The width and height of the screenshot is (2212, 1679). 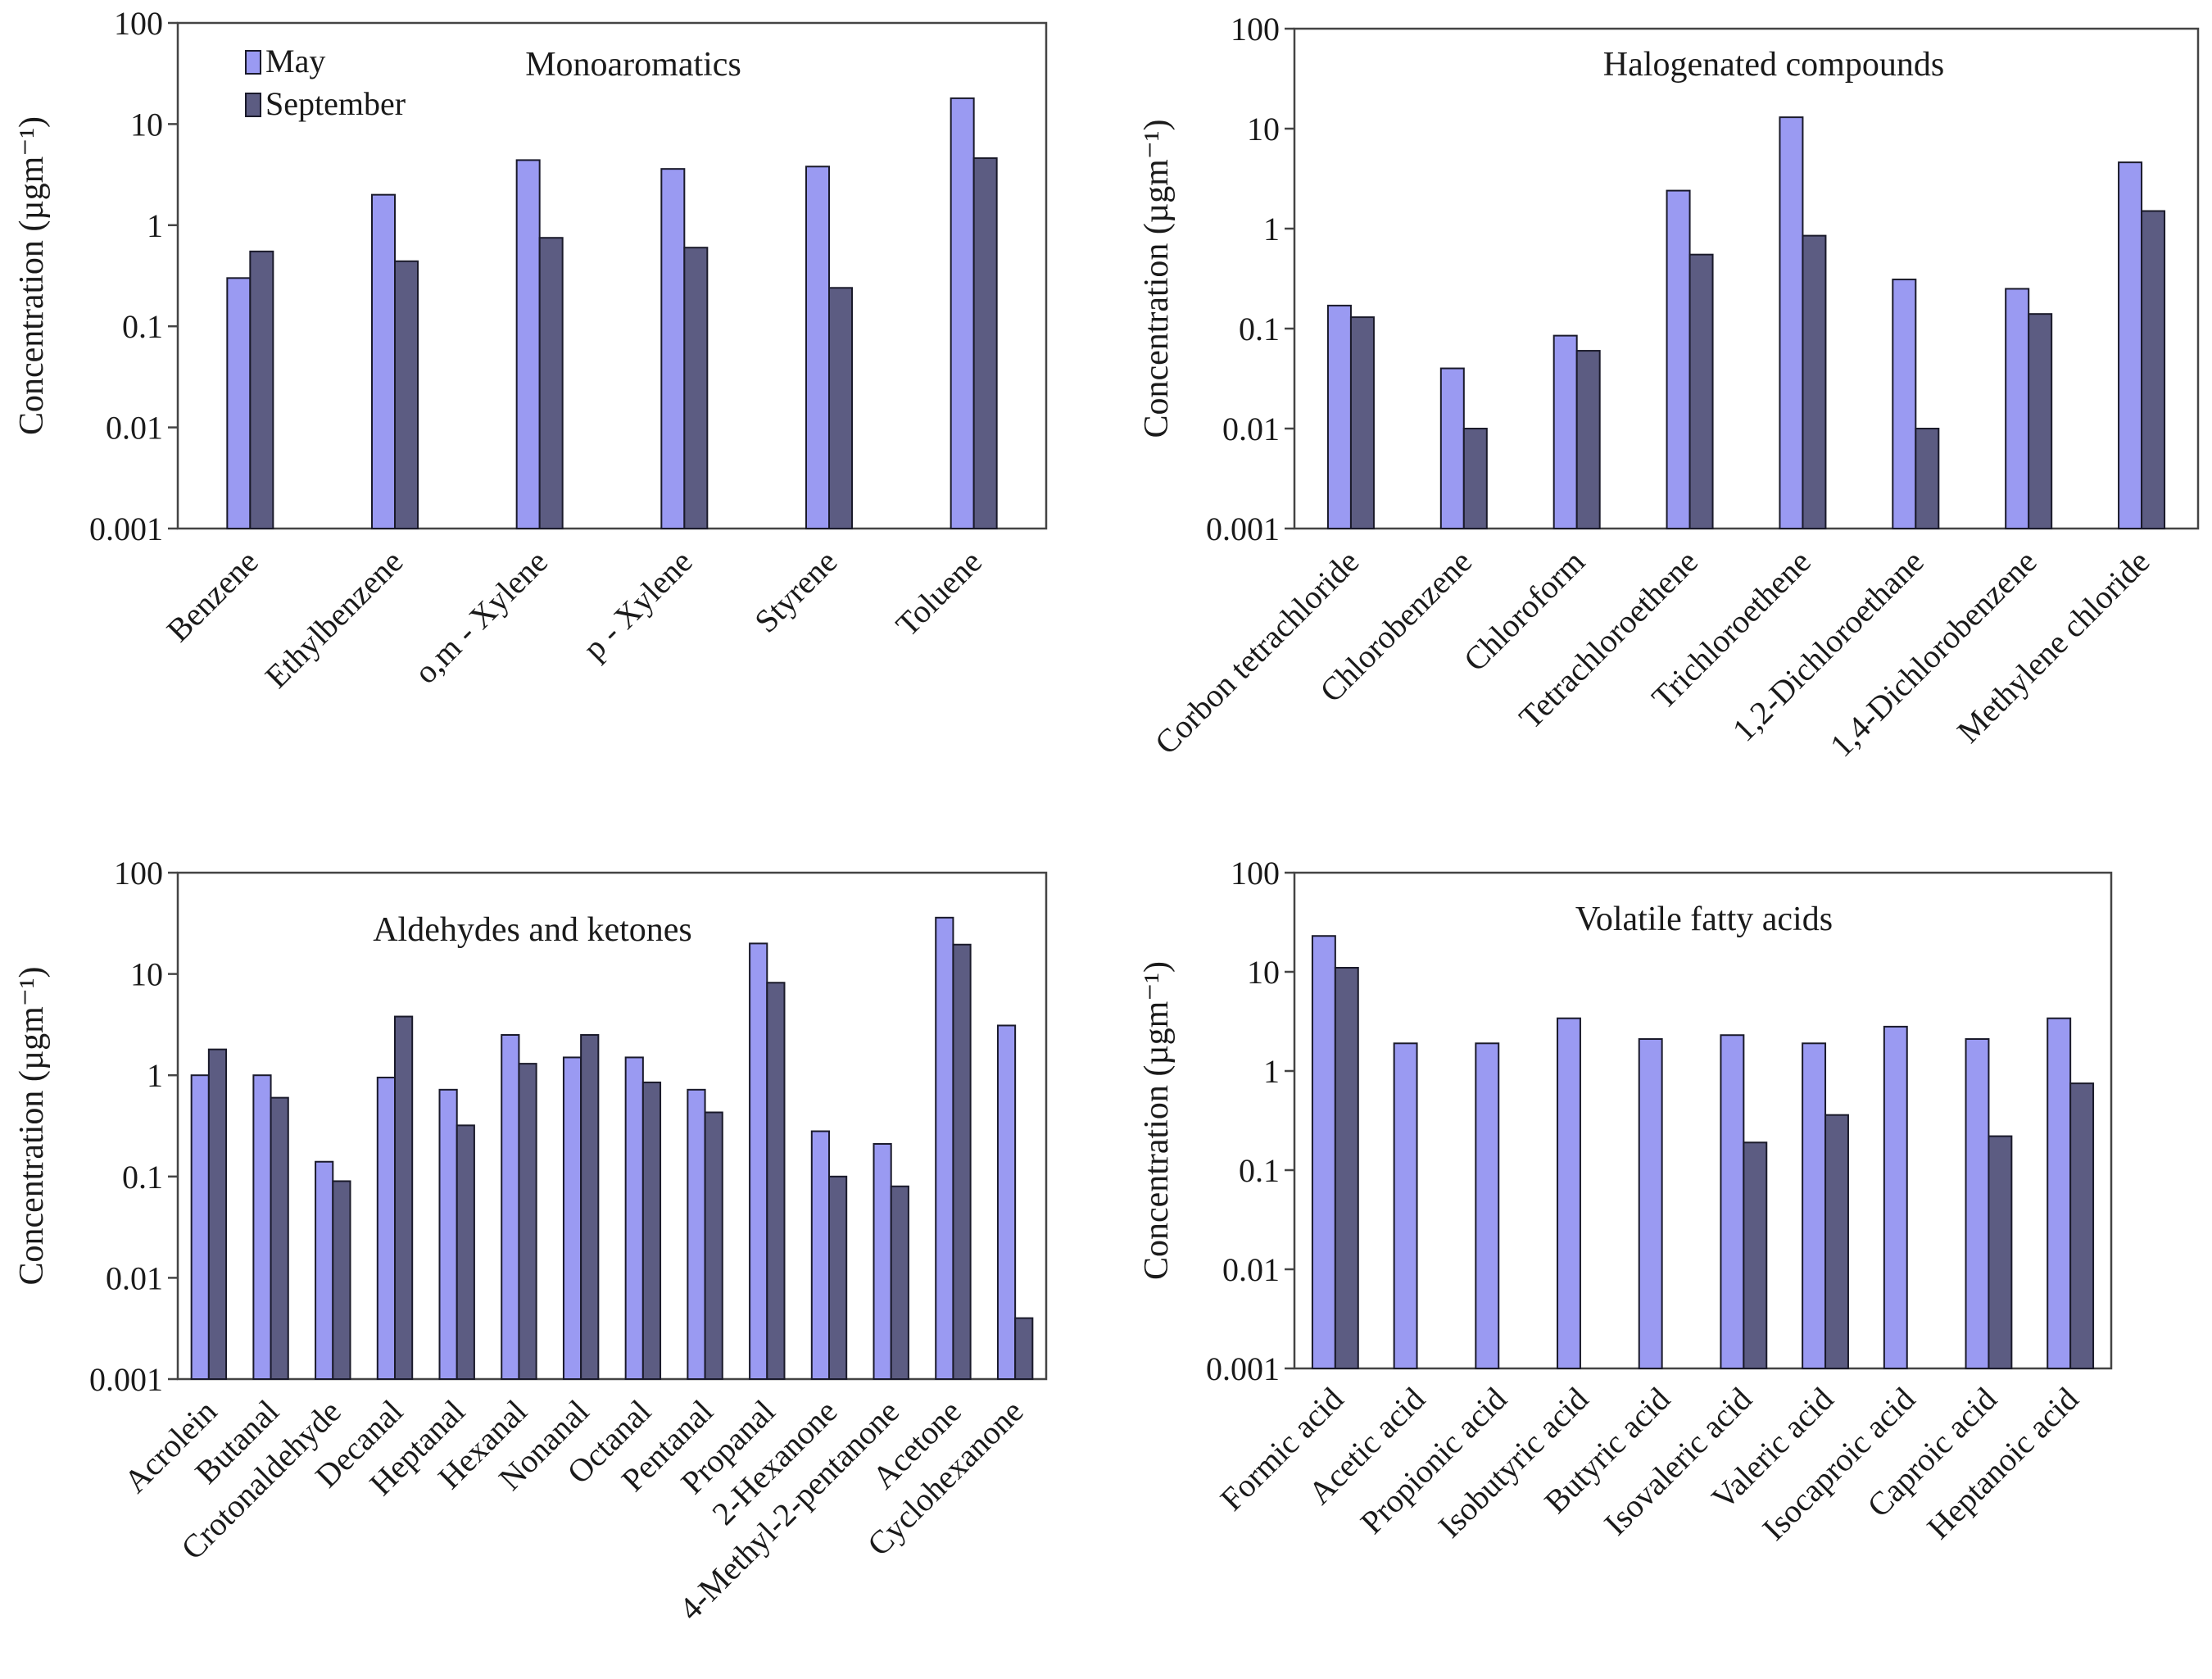 What do you see at coordinates (2000, 1252) in the screenshot?
I see `bar-september-caproic-acid` at bounding box center [2000, 1252].